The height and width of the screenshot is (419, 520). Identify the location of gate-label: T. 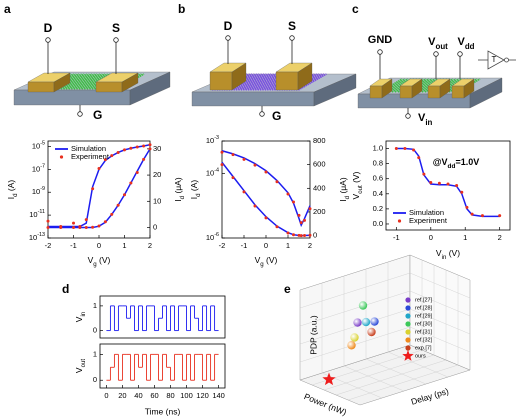
(494, 59).